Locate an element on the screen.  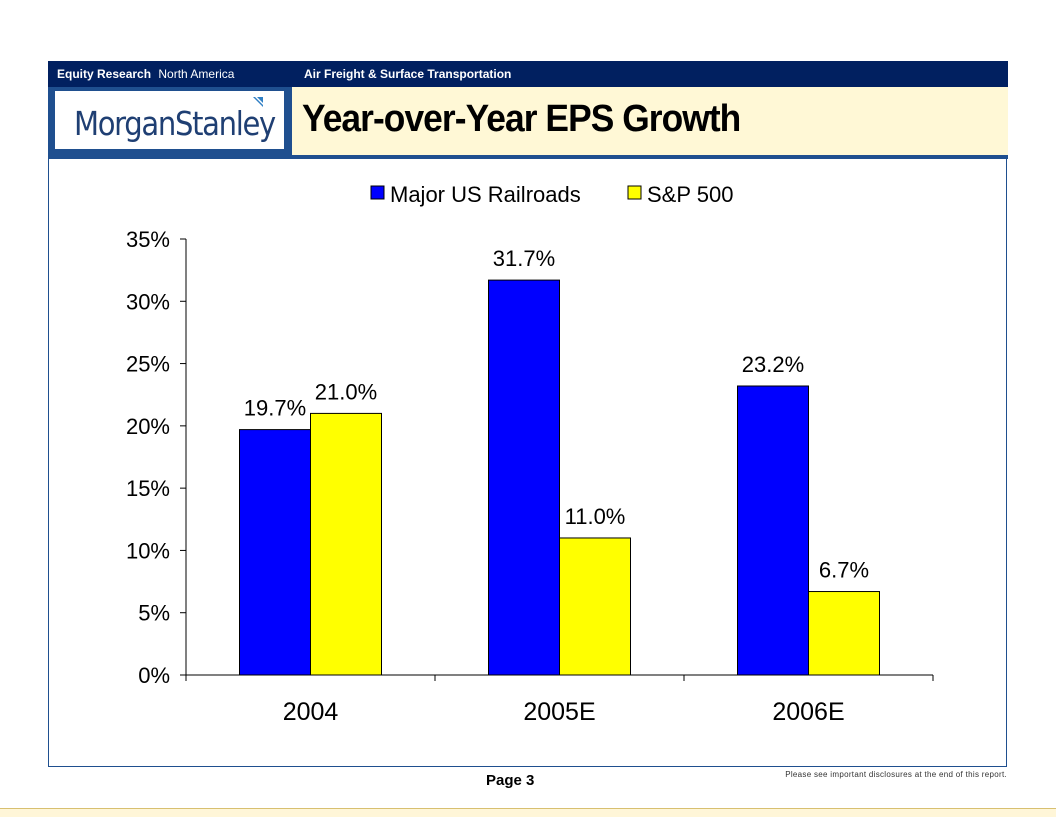
y-tick-label: 20% is located at coordinates (148, 426).